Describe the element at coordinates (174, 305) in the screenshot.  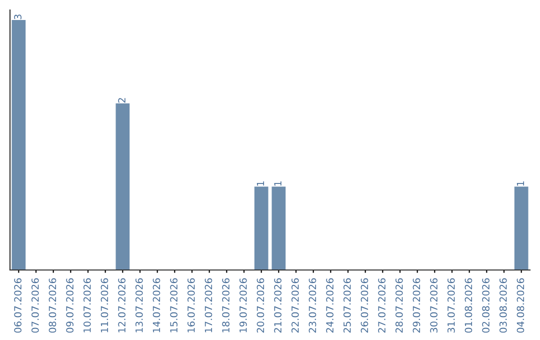
I see `x-tick-label: 15.07.2026` at that location.